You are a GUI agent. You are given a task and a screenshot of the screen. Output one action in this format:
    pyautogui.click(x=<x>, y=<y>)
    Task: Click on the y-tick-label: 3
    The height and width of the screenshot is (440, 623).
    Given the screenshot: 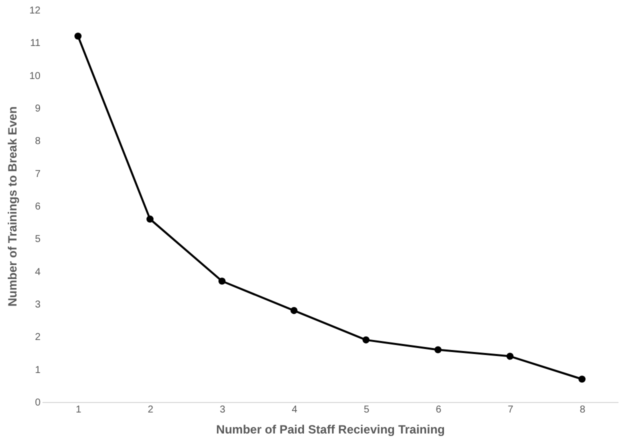 What is the action you would take?
    pyautogui.click(x=37, y=305)
    